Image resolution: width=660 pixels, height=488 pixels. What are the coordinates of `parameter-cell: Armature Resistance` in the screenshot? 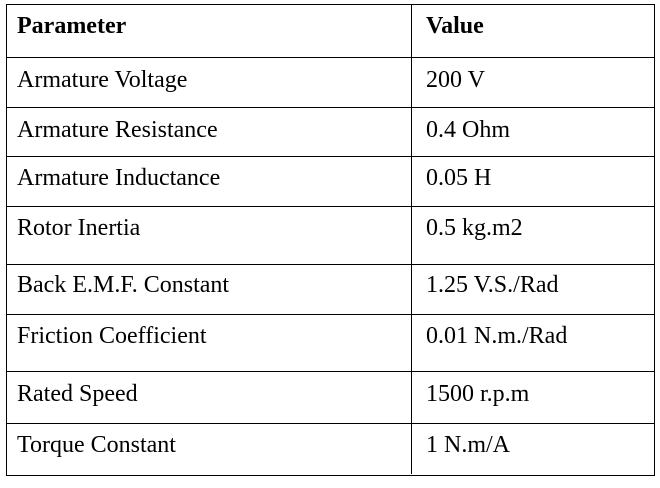 It's located at (209, 132).